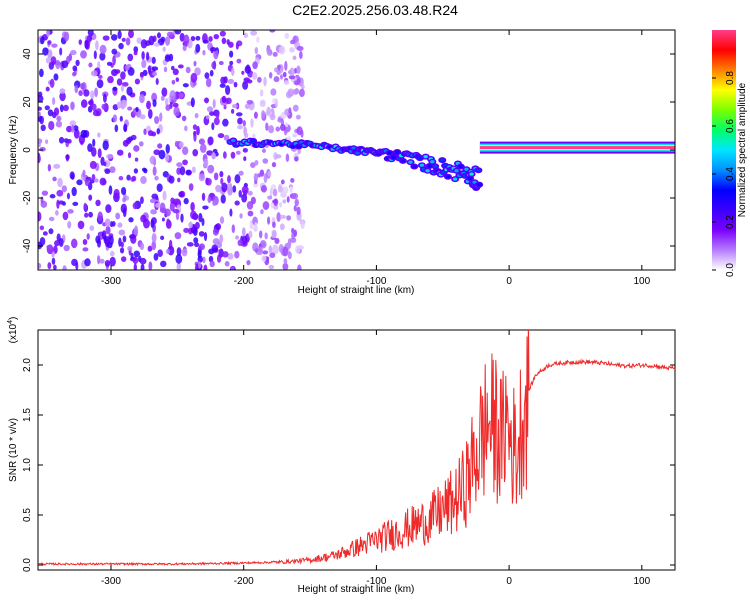  I want to click on colorbar-ticks: 0.0 0.2 0.4 0.6 0.8, so click(724, 174).